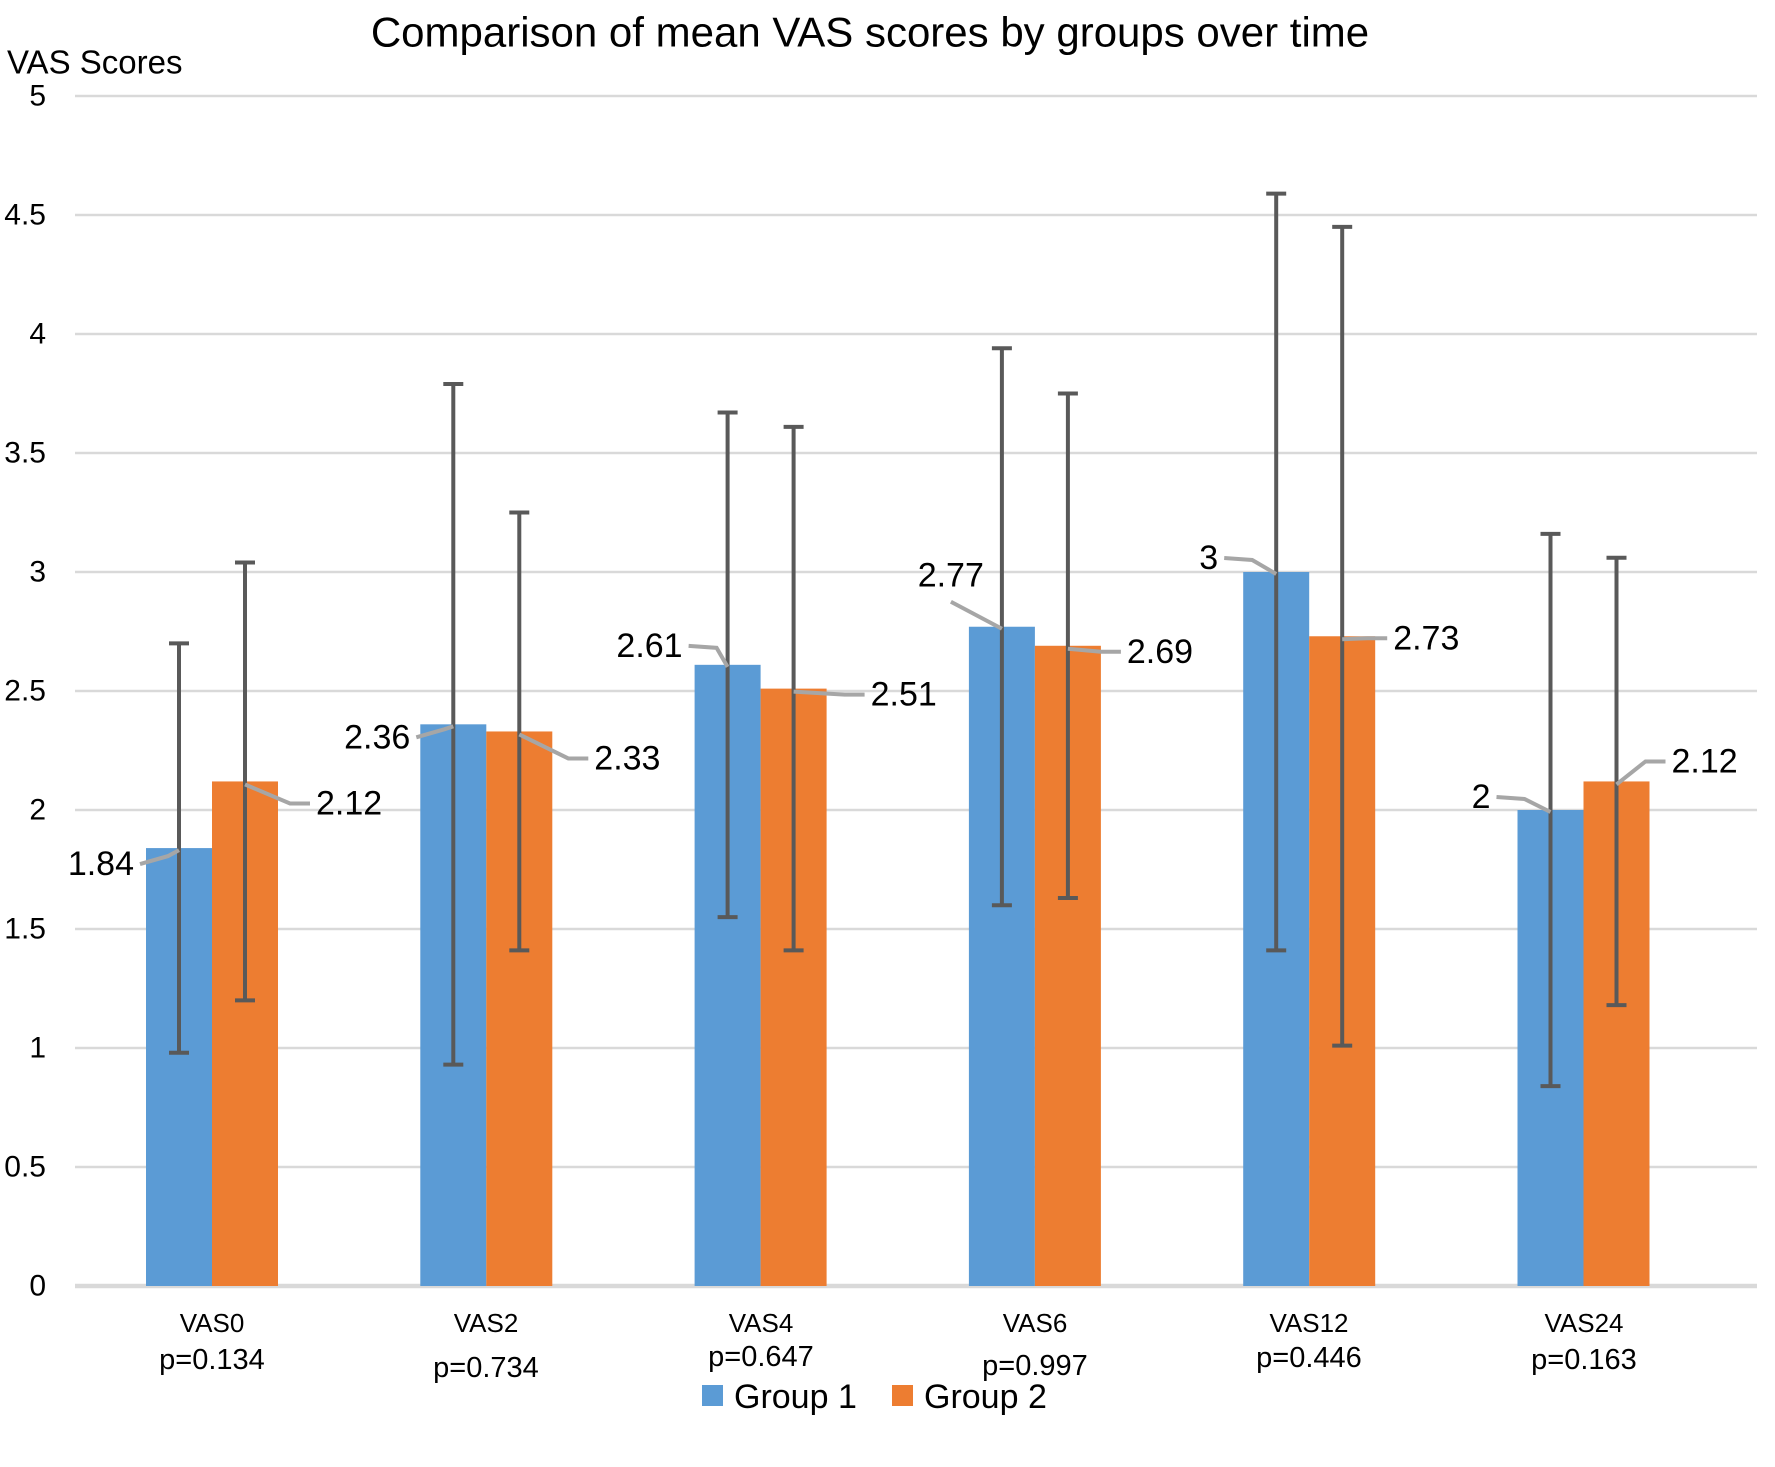  Describe the element at coordinates (1208, 558) in the screenshot. I see `data-label-group1-vas12: 3` at that location.